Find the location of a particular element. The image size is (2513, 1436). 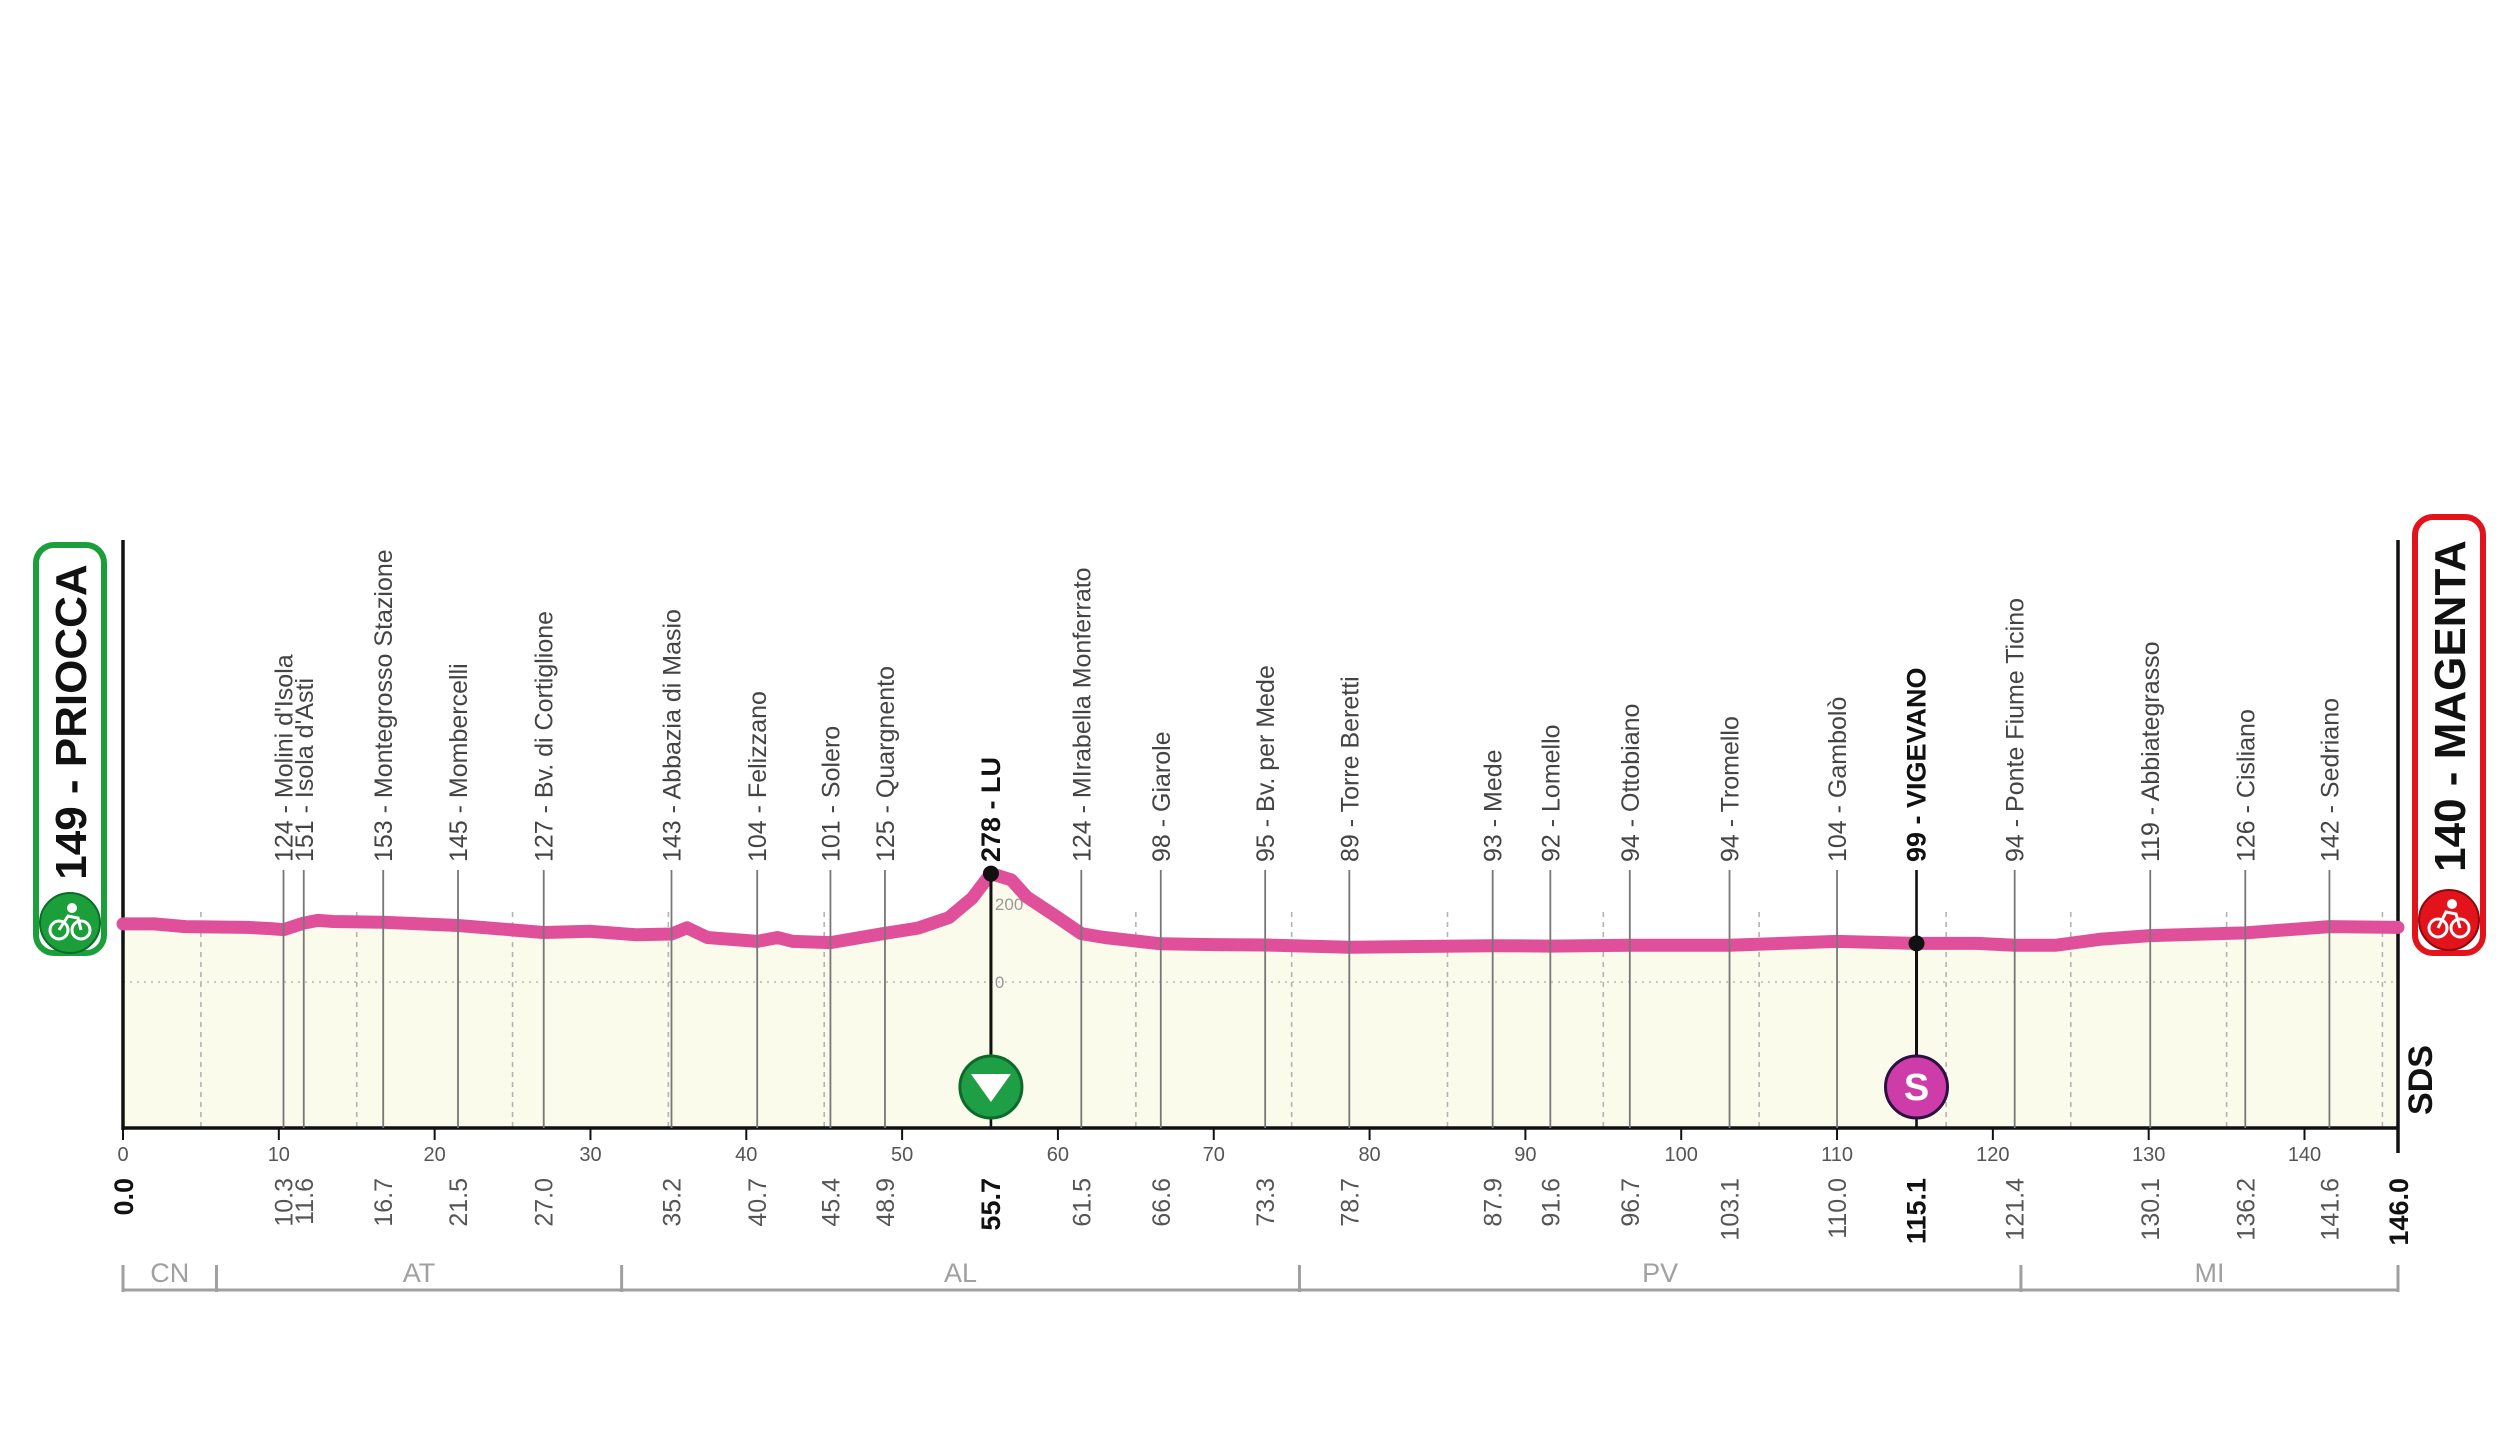

locality-km-4: 27.0 is located at coordinates (545, 1202).